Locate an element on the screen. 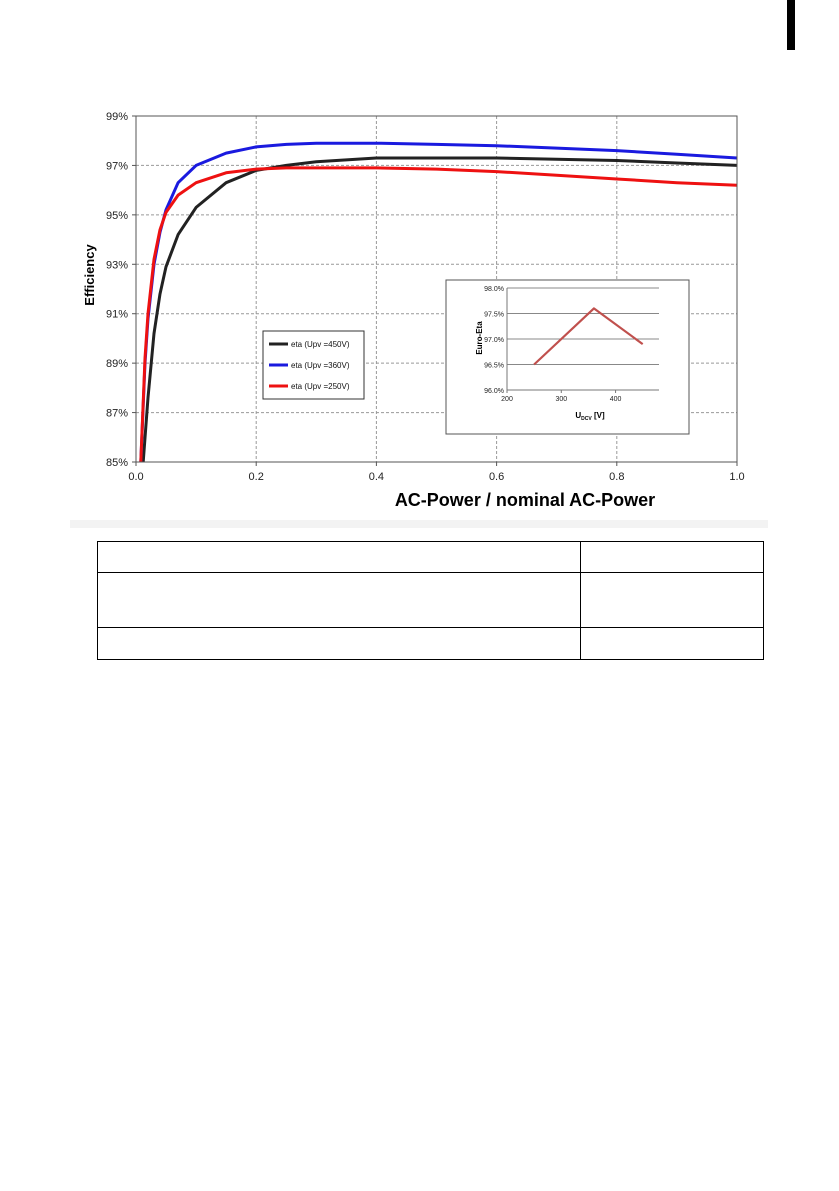  inset-x-label-main: U is located at coordinates (578, 415).